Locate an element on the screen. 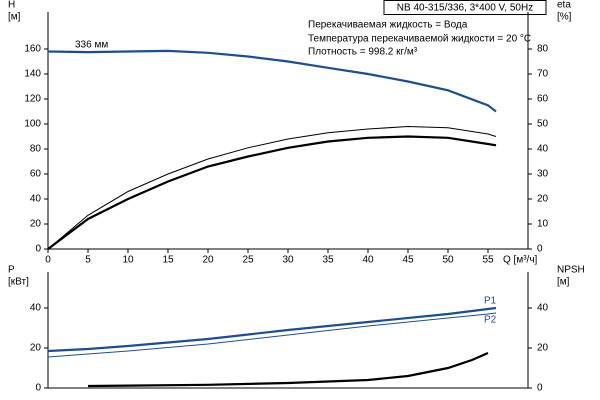 Image resolution: width=600 pixels, height=400 pixels. y-tick-label: 140 is located at coordinates (32, 74).